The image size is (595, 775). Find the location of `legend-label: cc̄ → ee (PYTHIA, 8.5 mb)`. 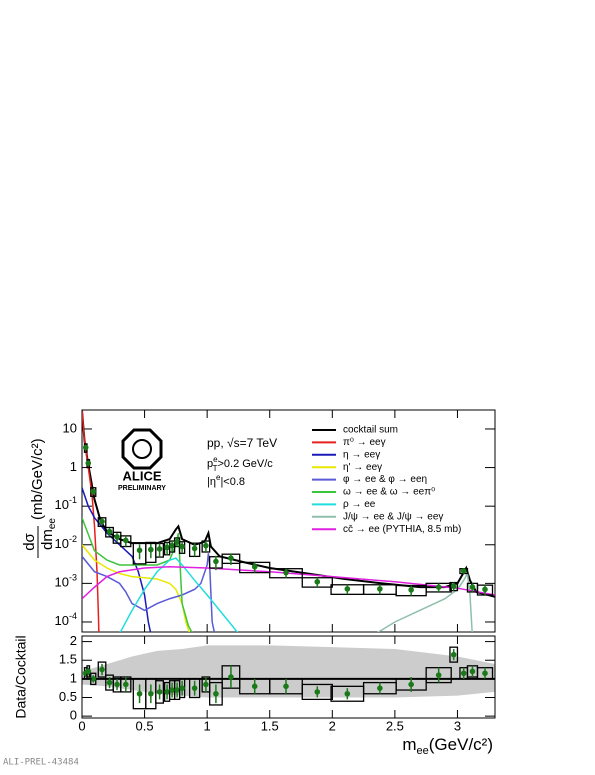

legend-label: cc̄ → ee (PYTHIA, 8.5 mb) is located at coordinates (402, 529).